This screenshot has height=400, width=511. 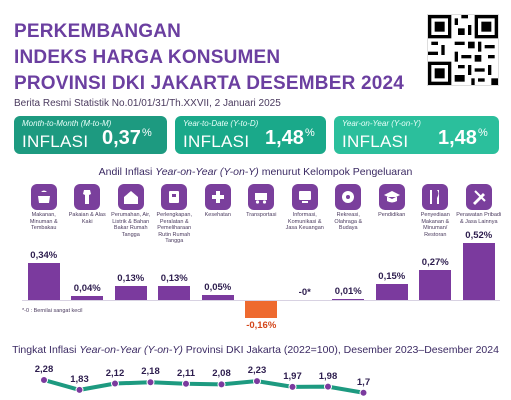 What do you see at coordinates (221, 123) in the screenshot?
I see `card-ytd-caption: Year-to-Date (Y-to-D)` at bounding box center [221, 123].